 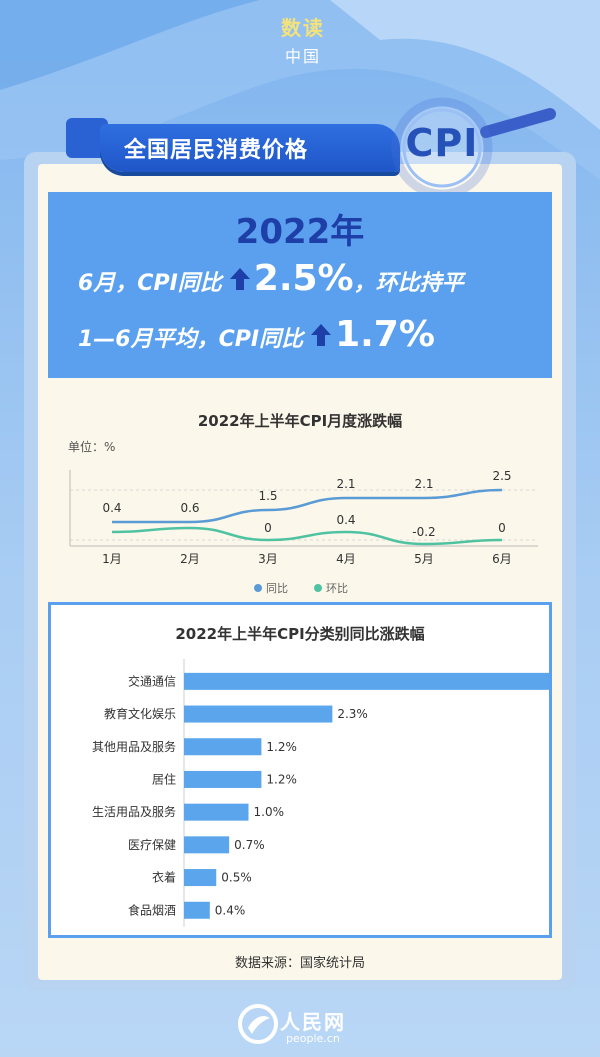 What do you see at coordinates (150, 283) in the screenshot?
I see `hero-line1-prefix: 6月，CPI同比` at bounding box center [150, 283].